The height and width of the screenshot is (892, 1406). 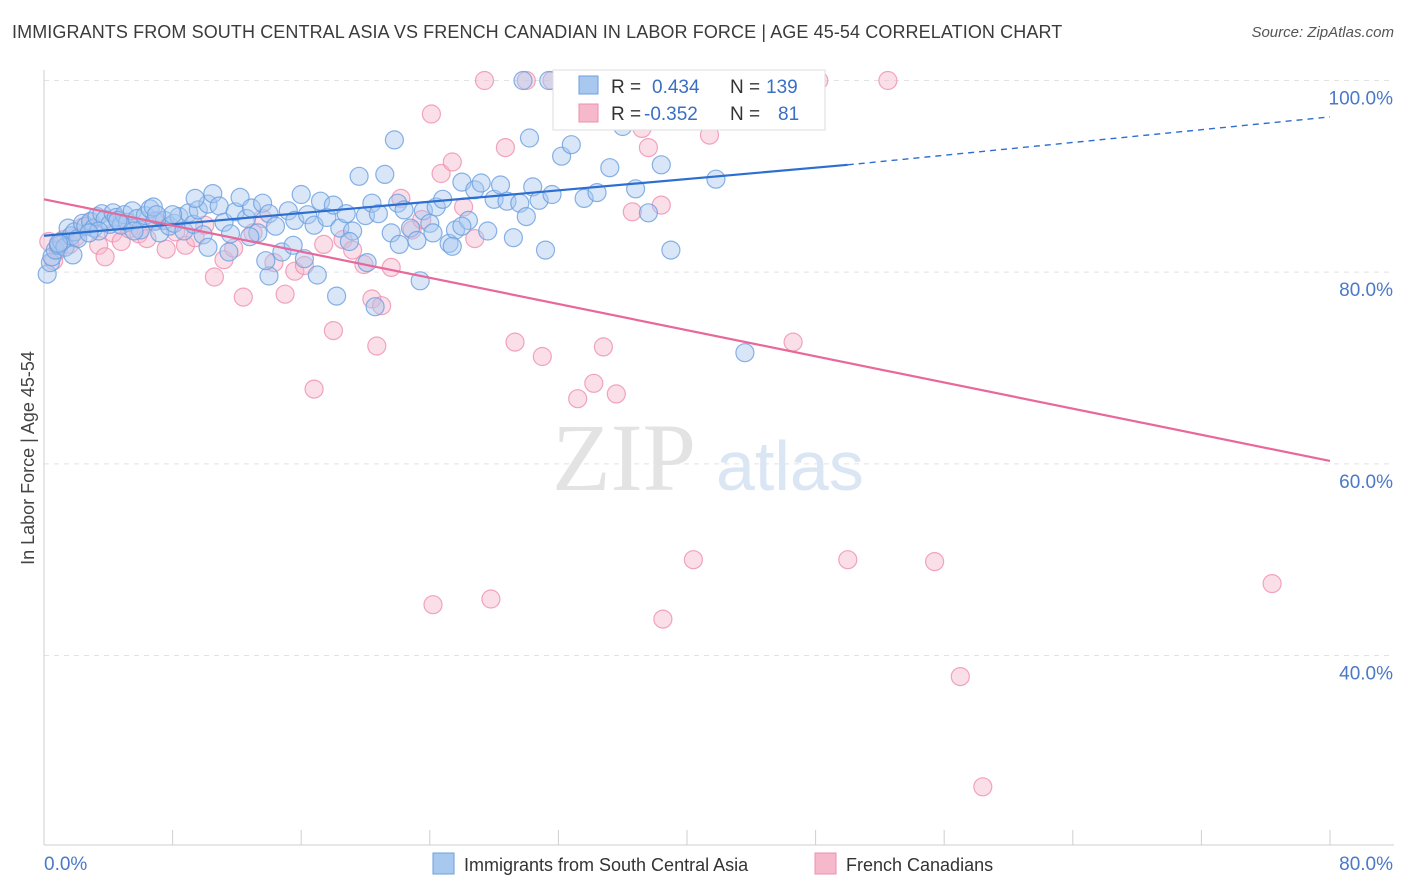 What do you see at coordinates (1366, 864) in the screenshot?
I see `x-tick-label-max: 80.0%` at bounding box center [1366, 864].